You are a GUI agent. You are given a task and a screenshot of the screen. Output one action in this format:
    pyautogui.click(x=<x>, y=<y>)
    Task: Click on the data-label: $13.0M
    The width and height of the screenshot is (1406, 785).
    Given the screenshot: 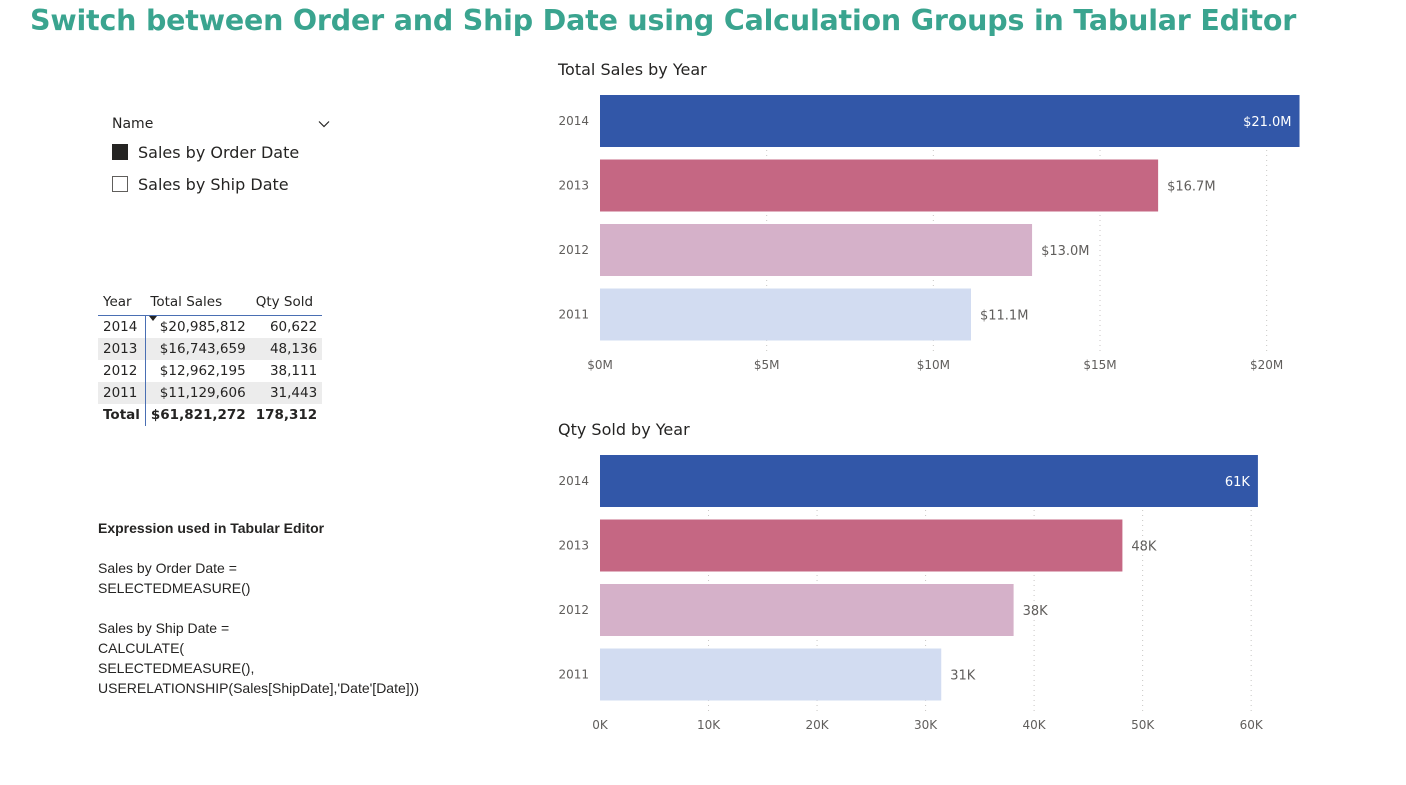 What is the action you would take?
    pyautogui.click(x=1065, y=251)
    